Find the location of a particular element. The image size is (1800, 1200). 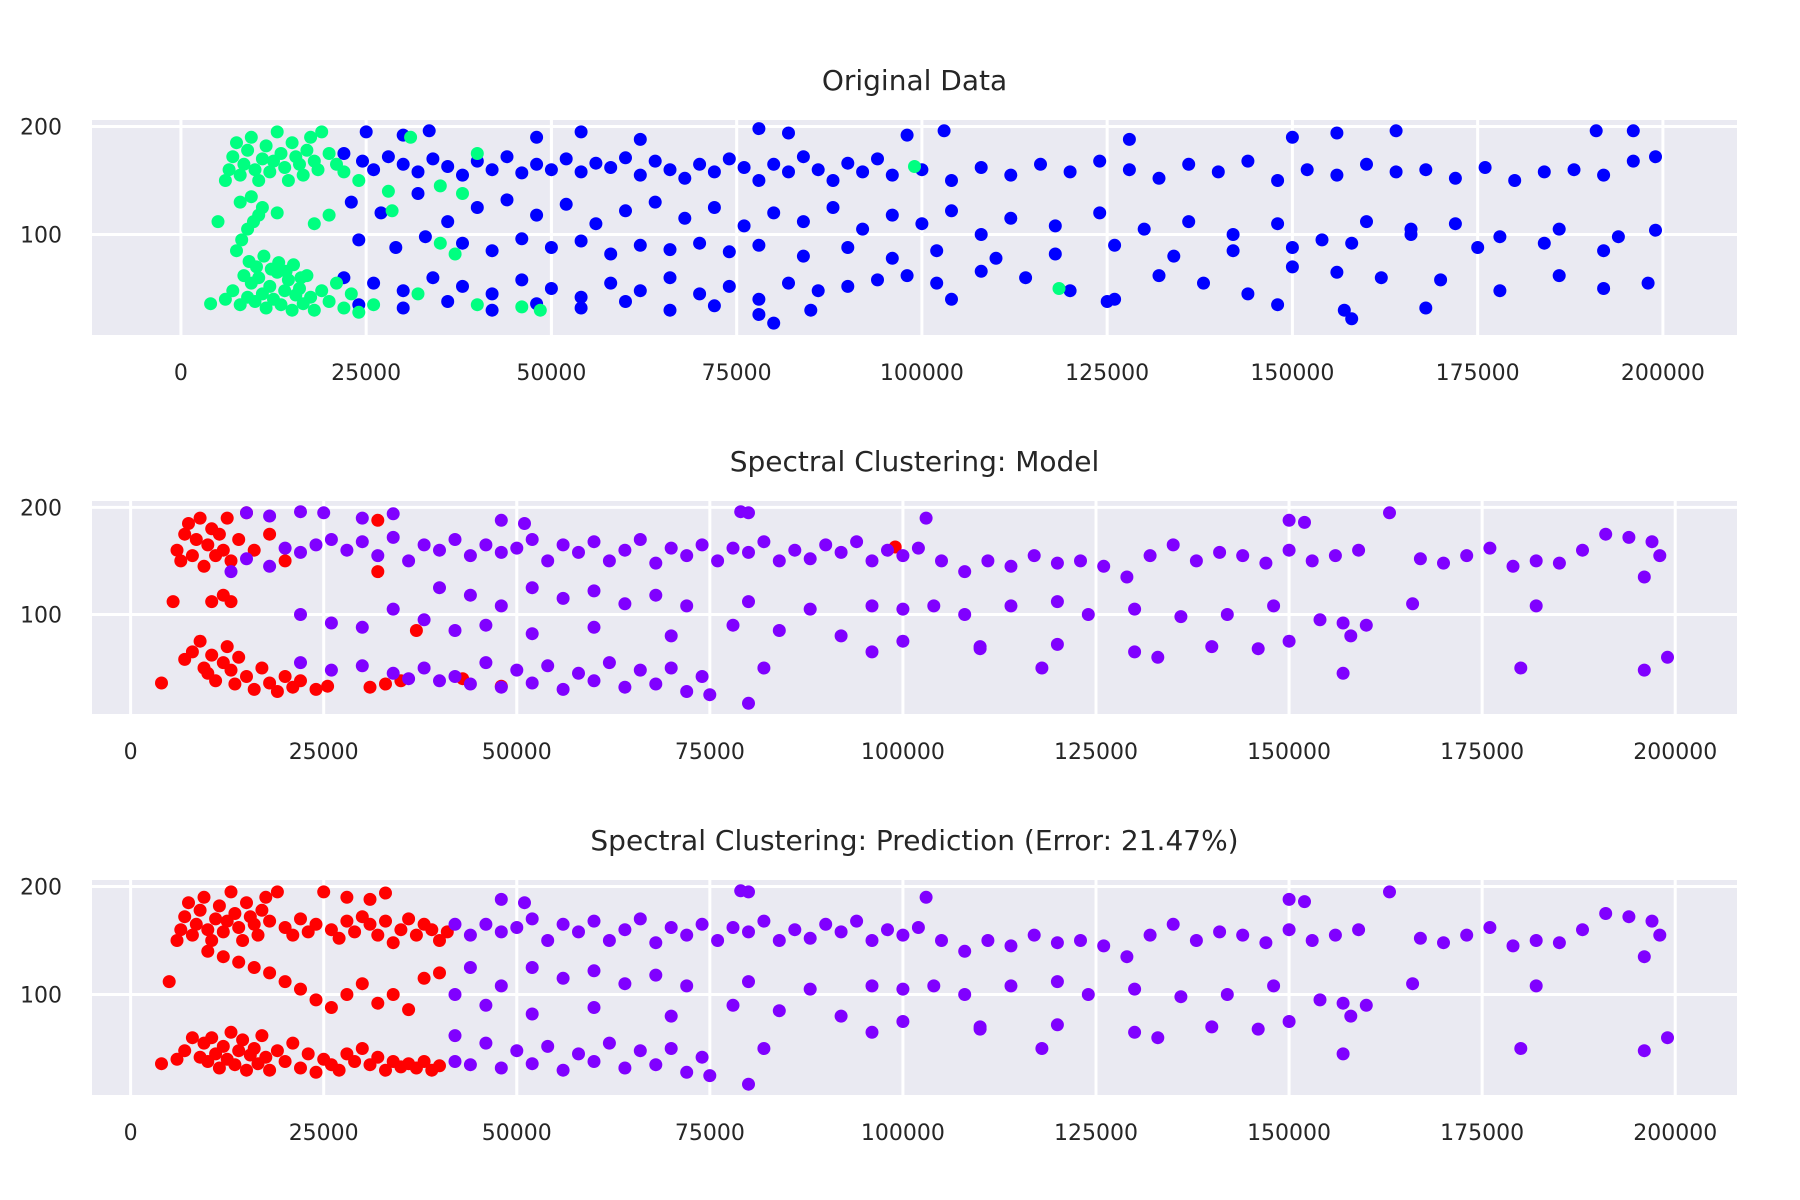

x-tick-label: 75000 is located at coordinates (737, 373).